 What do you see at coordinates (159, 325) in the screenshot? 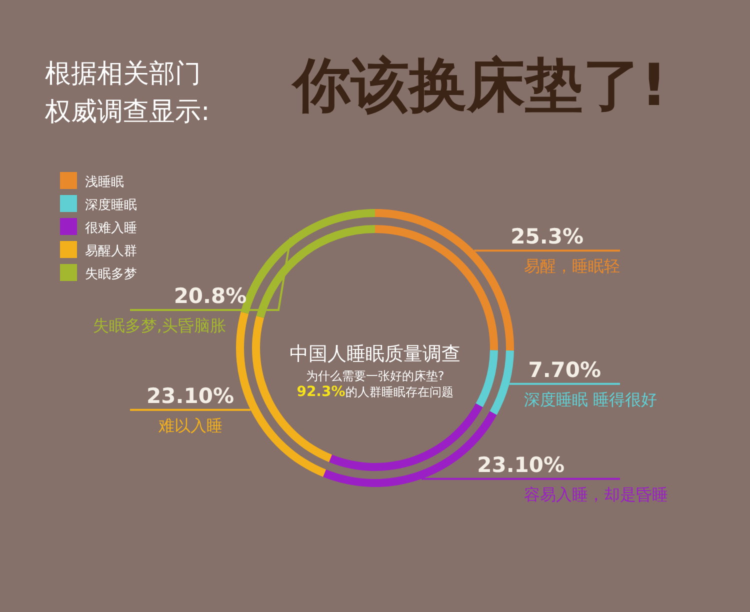
I see `text: 失眠多梦,头昏脑胀` at bounding box center [159, 325].